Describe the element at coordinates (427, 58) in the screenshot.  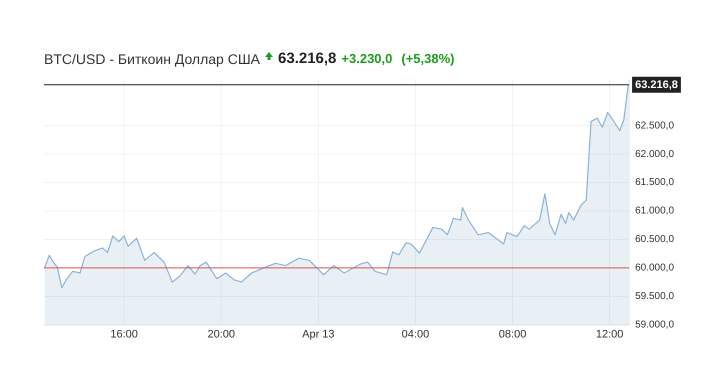
I see `text: (+5,38%)` at that location.